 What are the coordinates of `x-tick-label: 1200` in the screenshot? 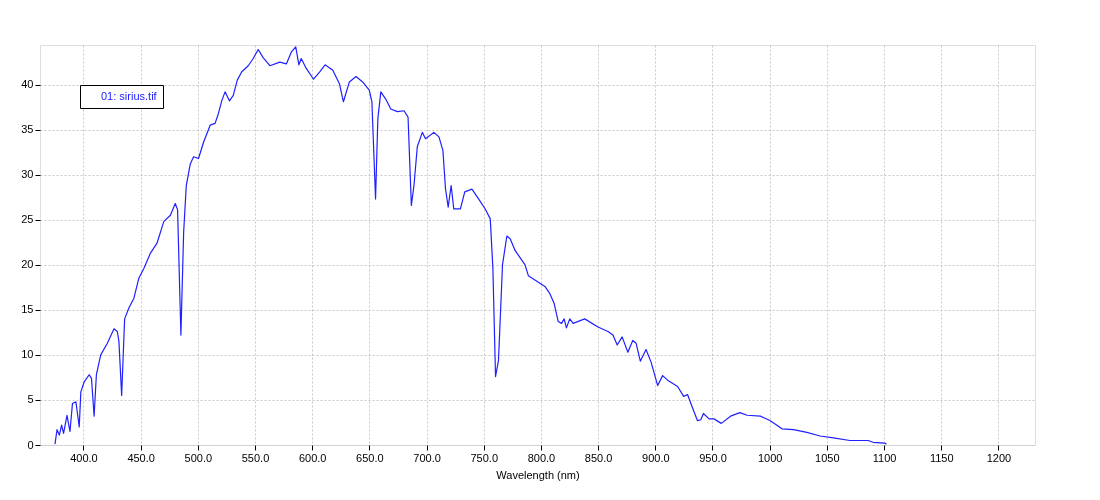 It's located at (999, 457).